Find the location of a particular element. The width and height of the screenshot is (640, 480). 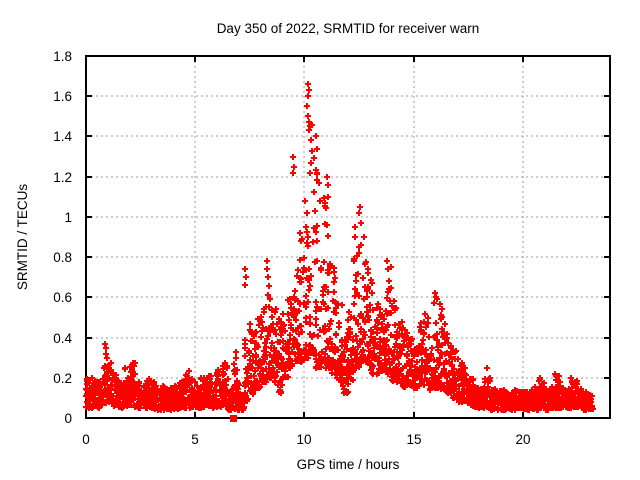

y-tick-label: 0.2 is located at coordinates (62, 378).